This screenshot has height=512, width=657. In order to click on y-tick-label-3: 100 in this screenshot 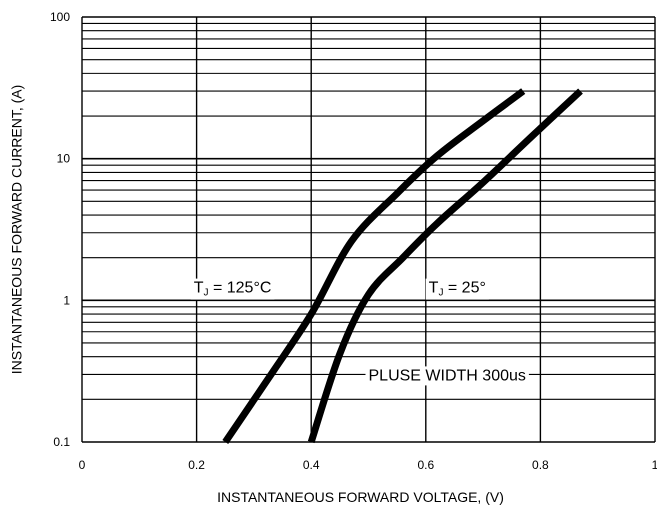, I will do `click(60, 17)`.